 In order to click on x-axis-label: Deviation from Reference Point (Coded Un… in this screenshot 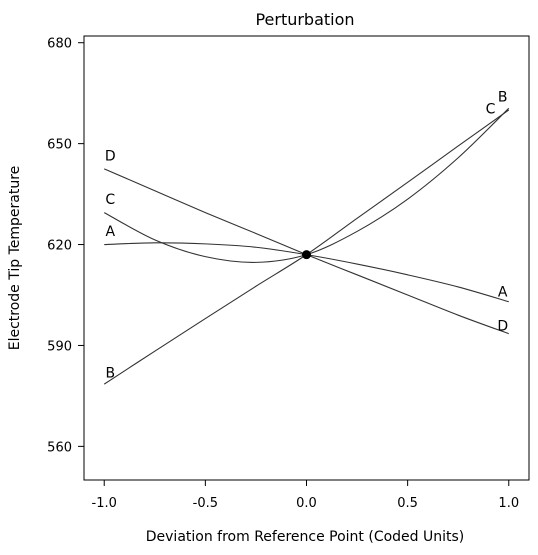, I will do `click(305, 537)`.